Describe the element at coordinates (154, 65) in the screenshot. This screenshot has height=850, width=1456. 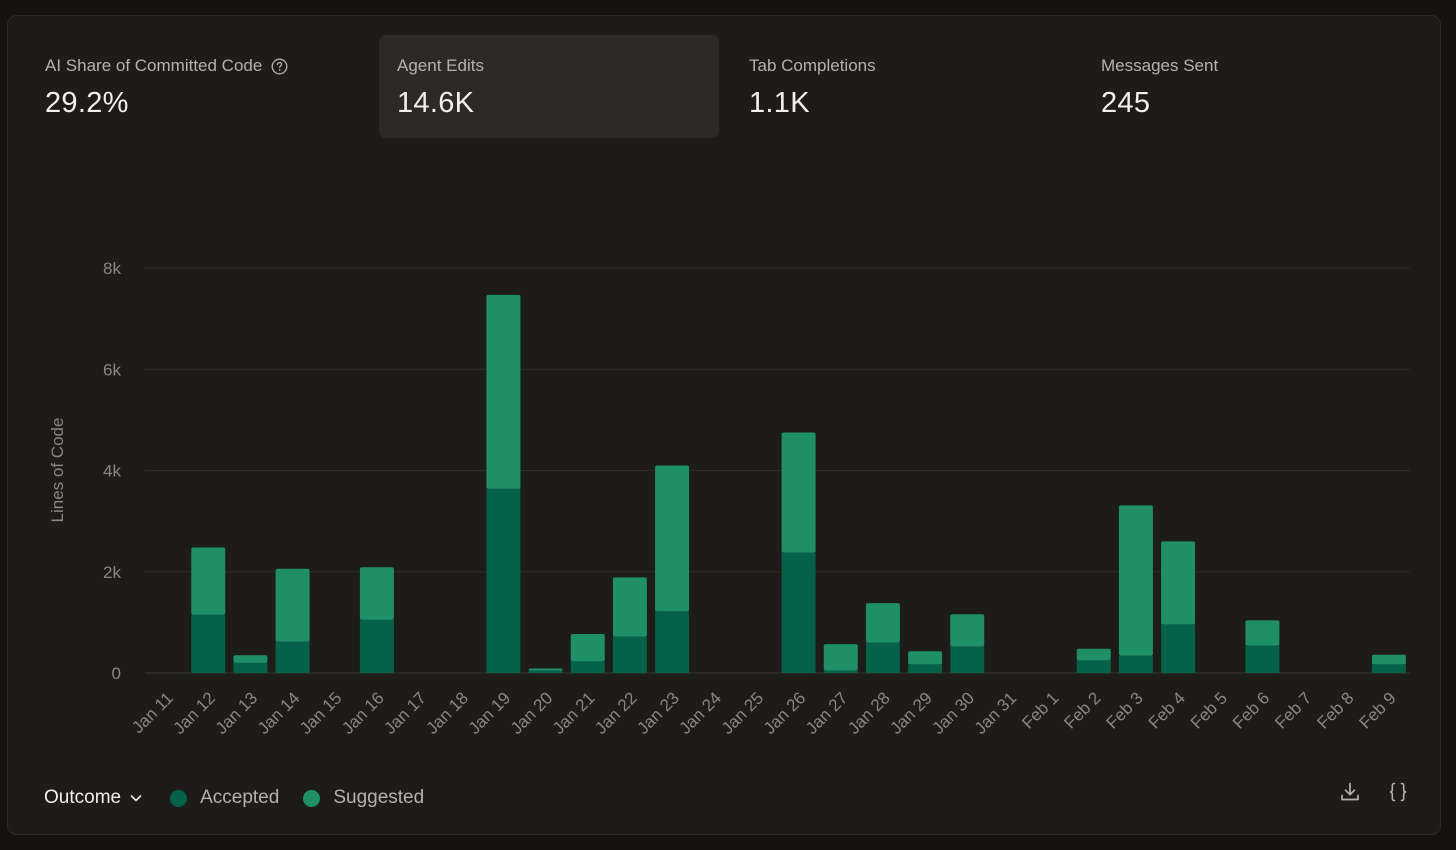
I see `stat-label-text: AI Share of Committed Code` at that location.